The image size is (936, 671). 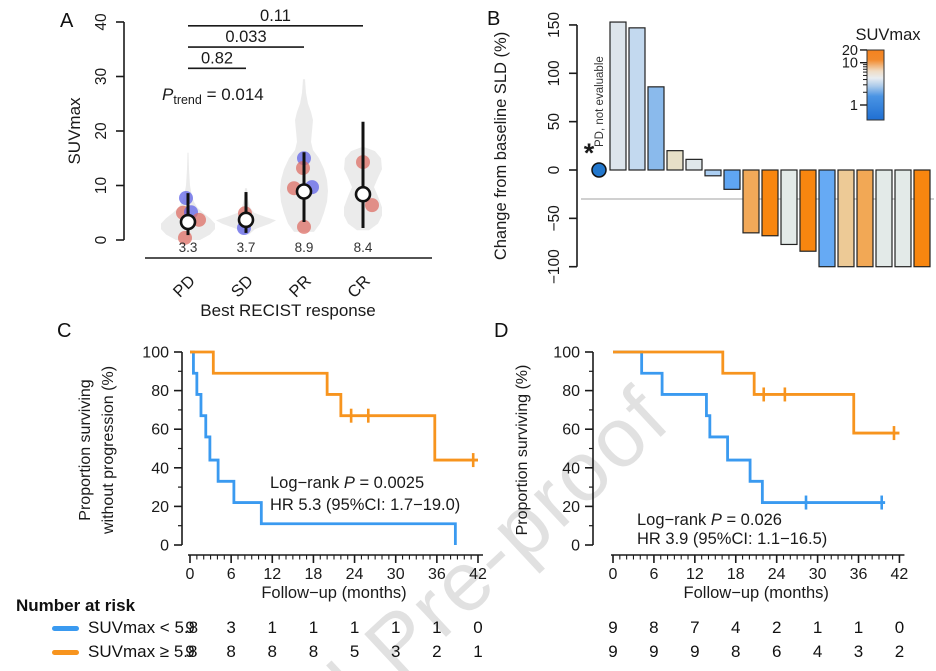 What do you see at coordinates (184, 286) in the screenshot?
I see `svg-text: PD` at bounding box center [184, 286].